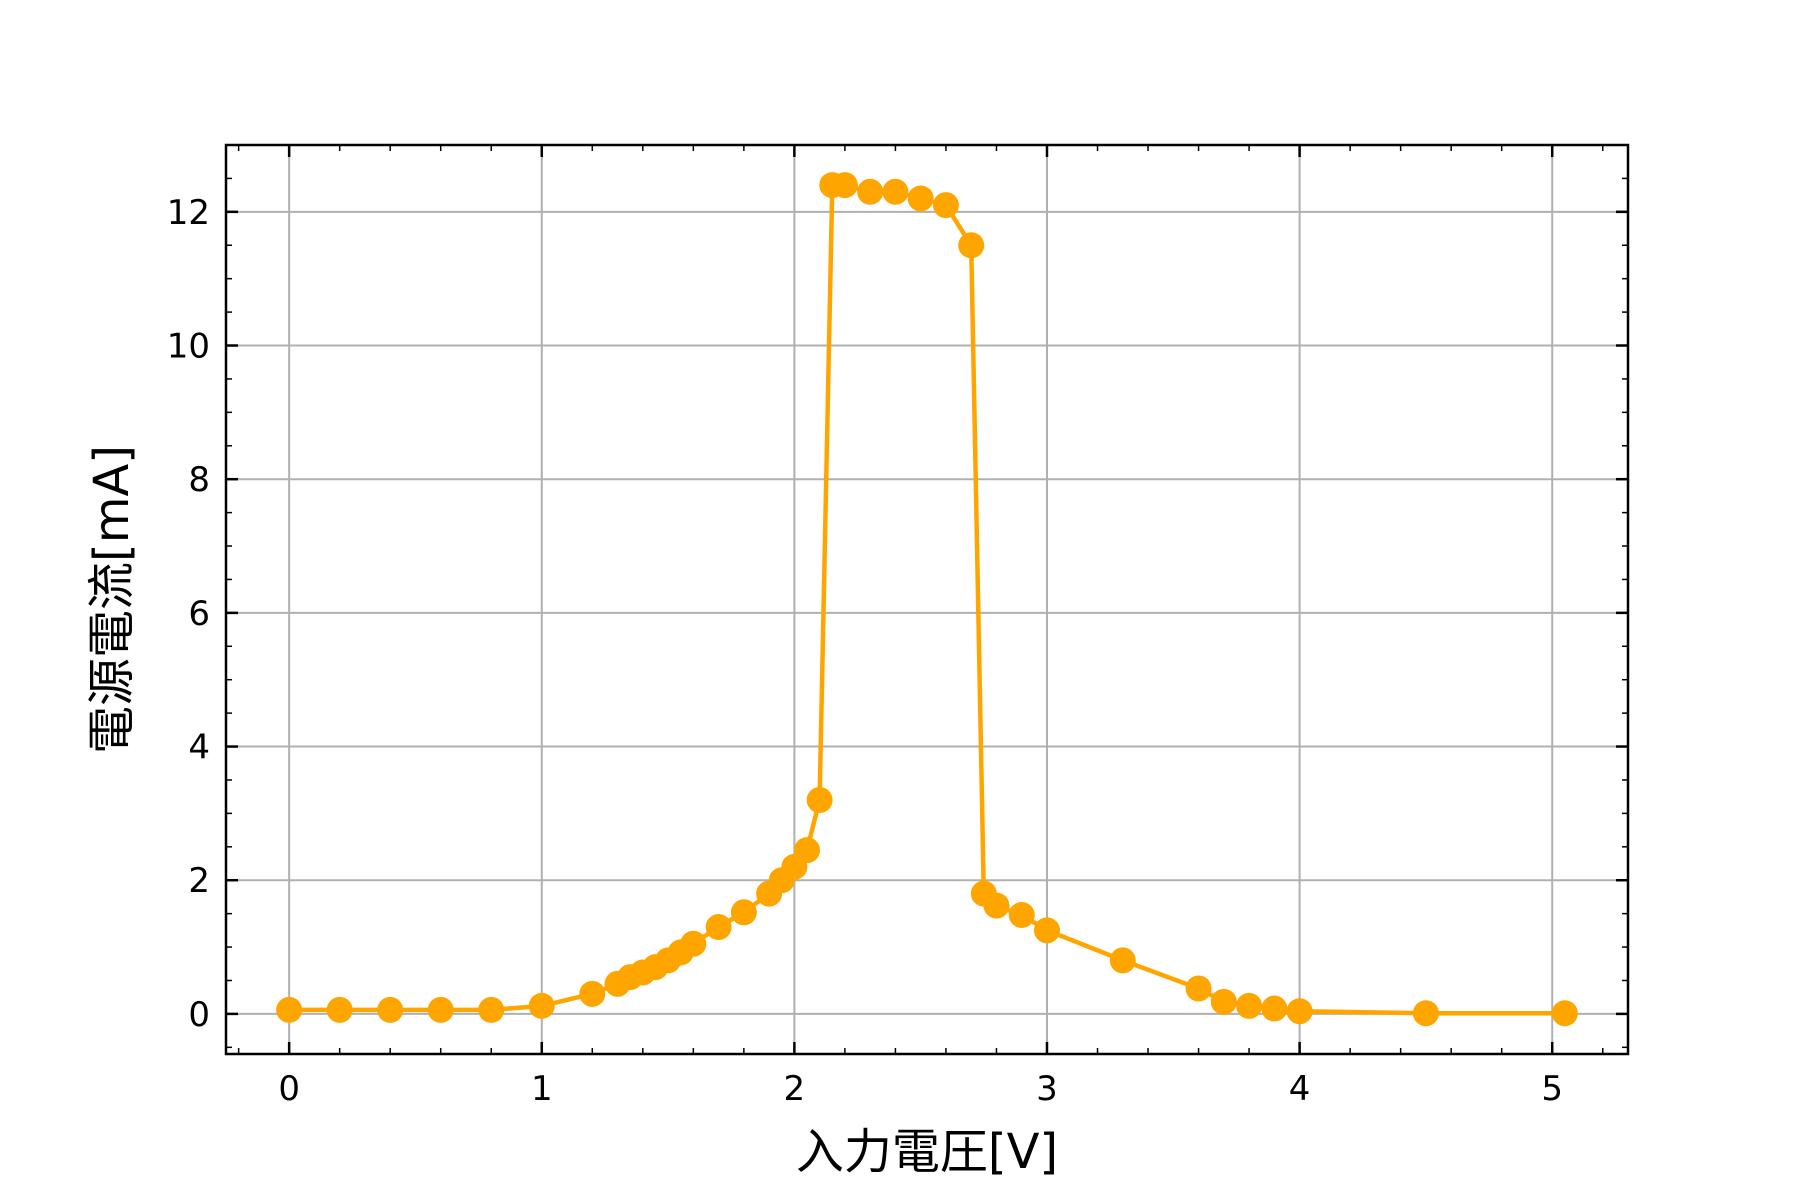  What do you see at coordinates (188, 213) in the screenshot?
I see `y-tick-label: 12` at bounding box center [188, 213].